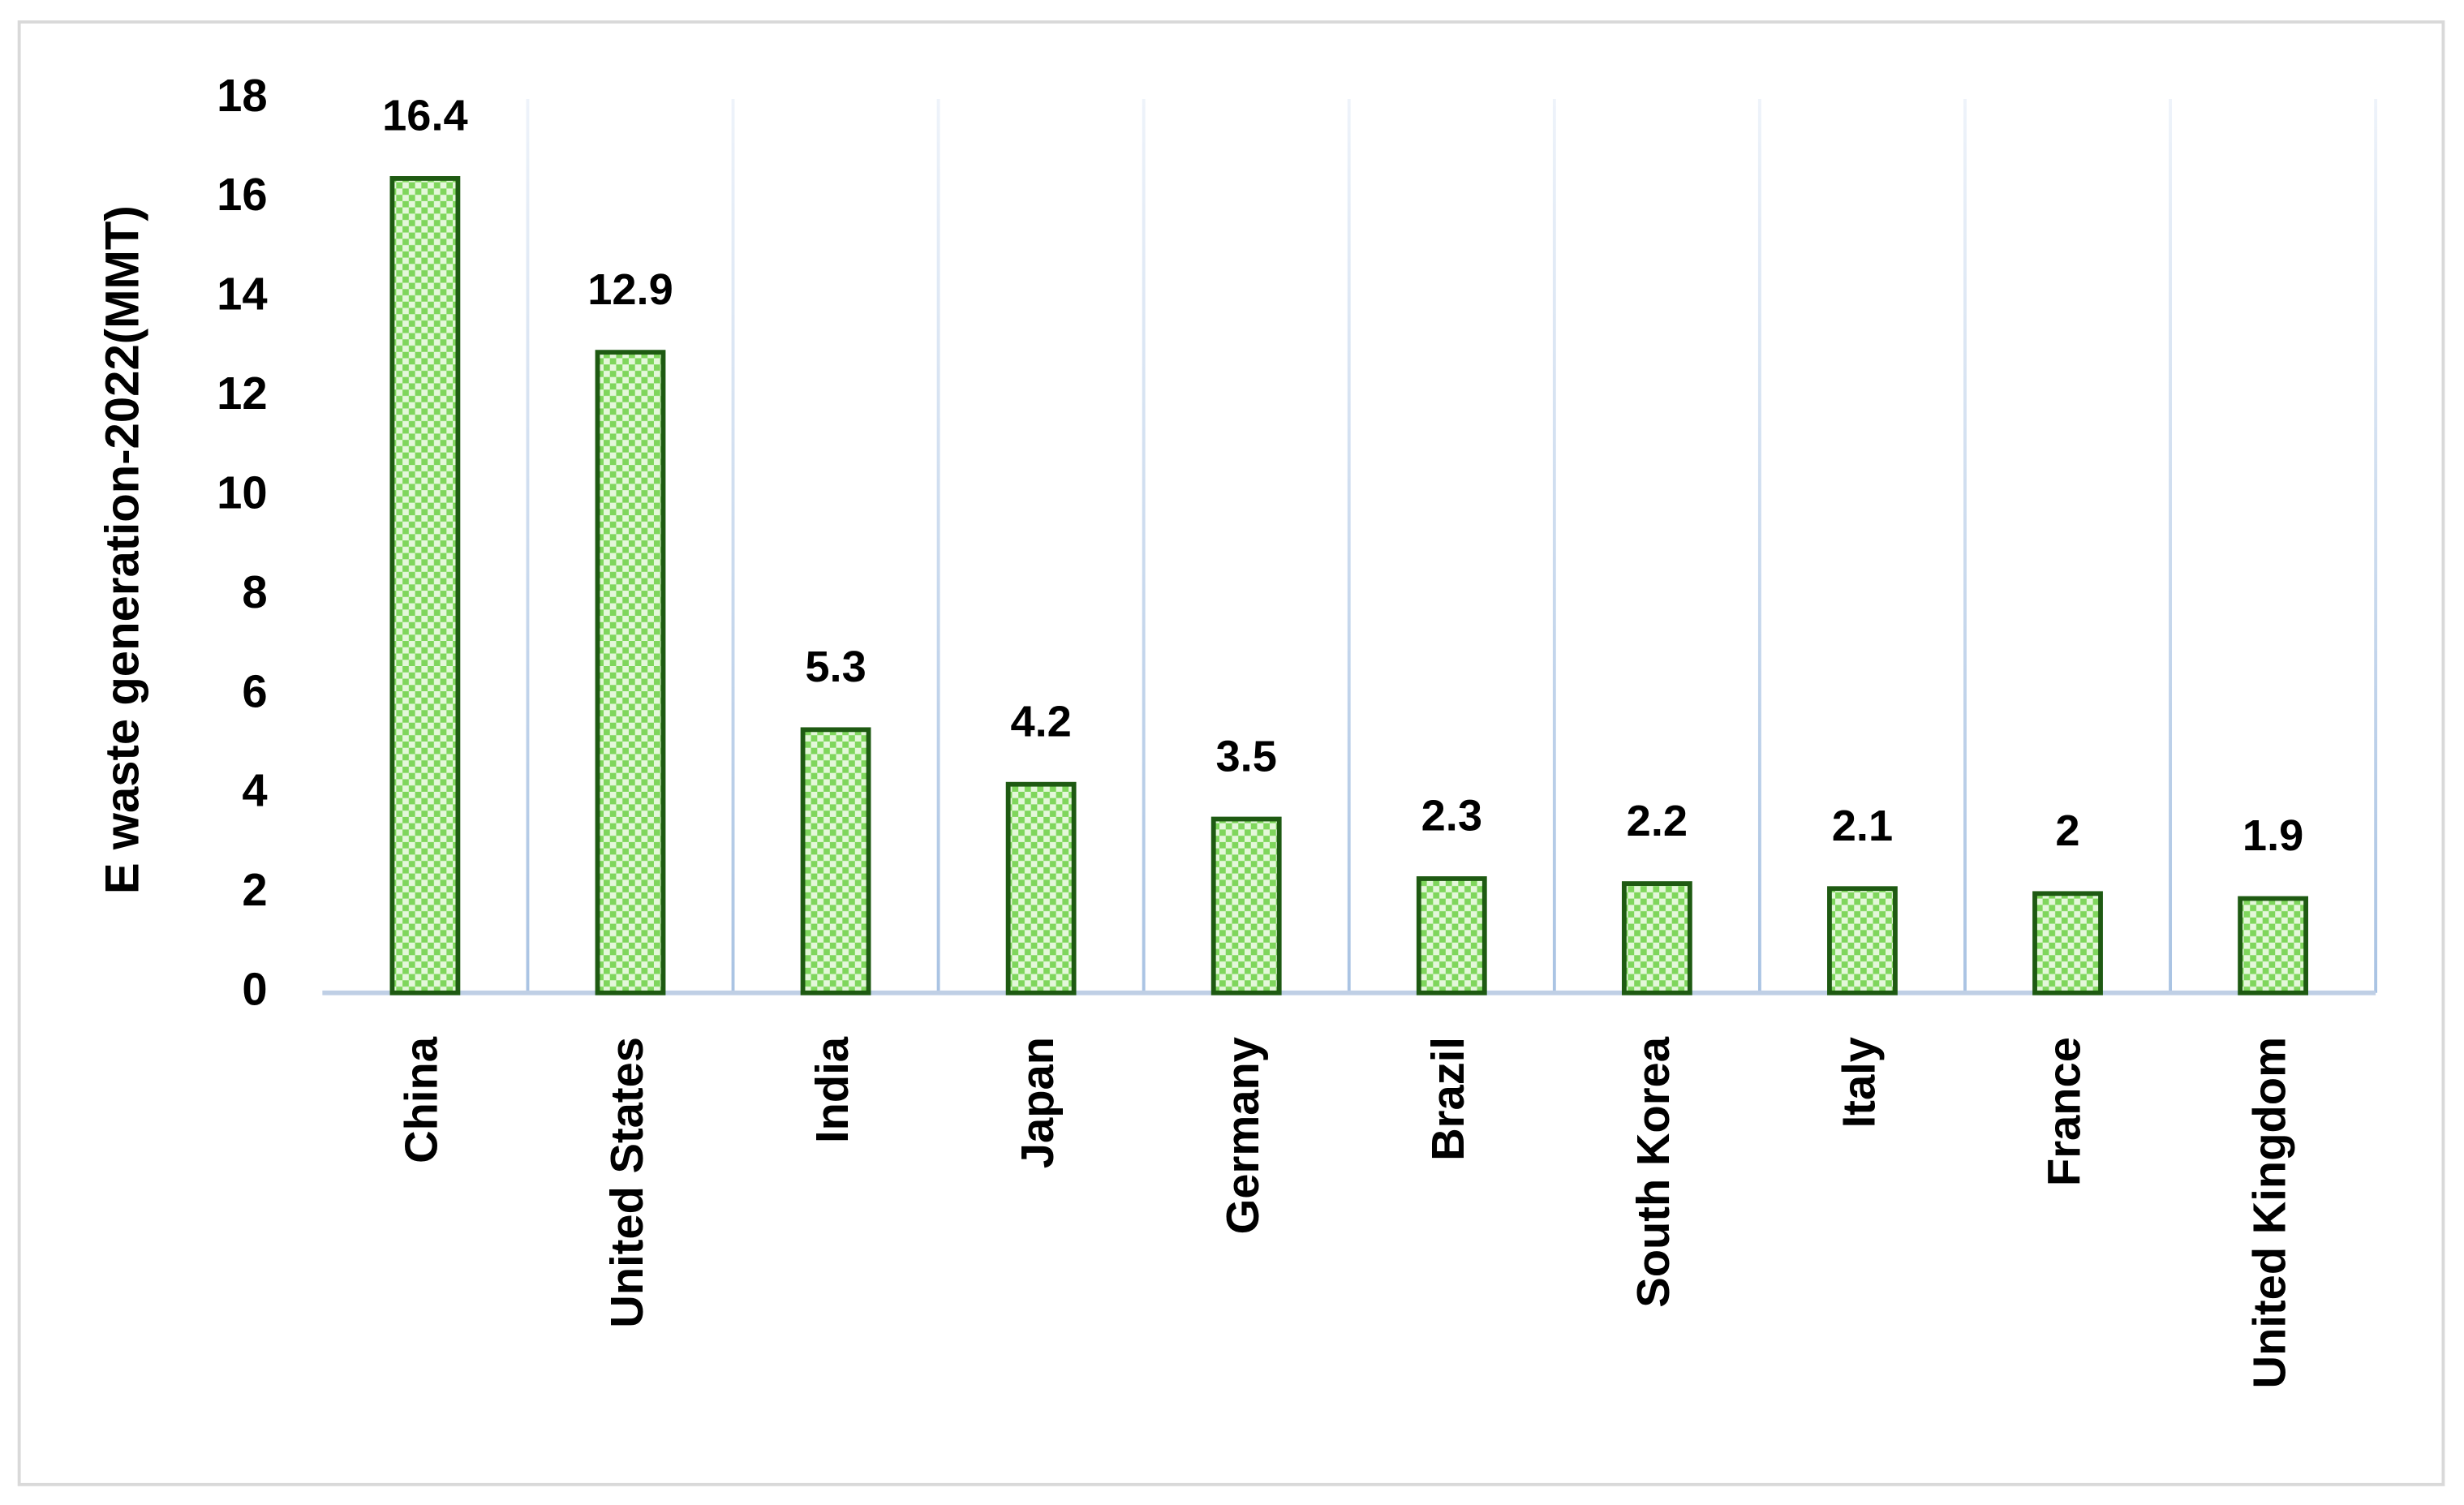  I want to click on x-tick-label: Germany, so click(1242, 1135).